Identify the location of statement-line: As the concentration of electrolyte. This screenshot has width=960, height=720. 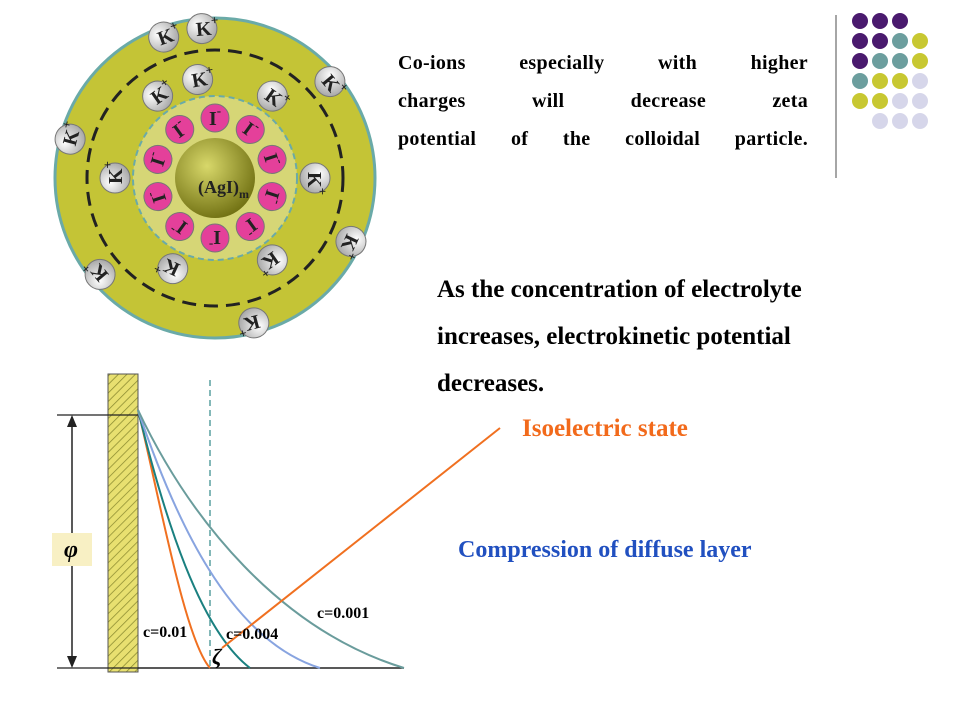
(619, 289).